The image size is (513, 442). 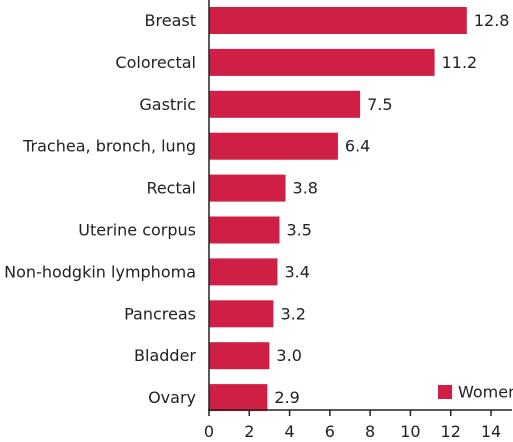 What do you see at coordinates (109, 146) in the screenshot?
I see `category-label-trachea-bronch-lung: Trachea, bronch, lung` at bounding box center [109, 146].